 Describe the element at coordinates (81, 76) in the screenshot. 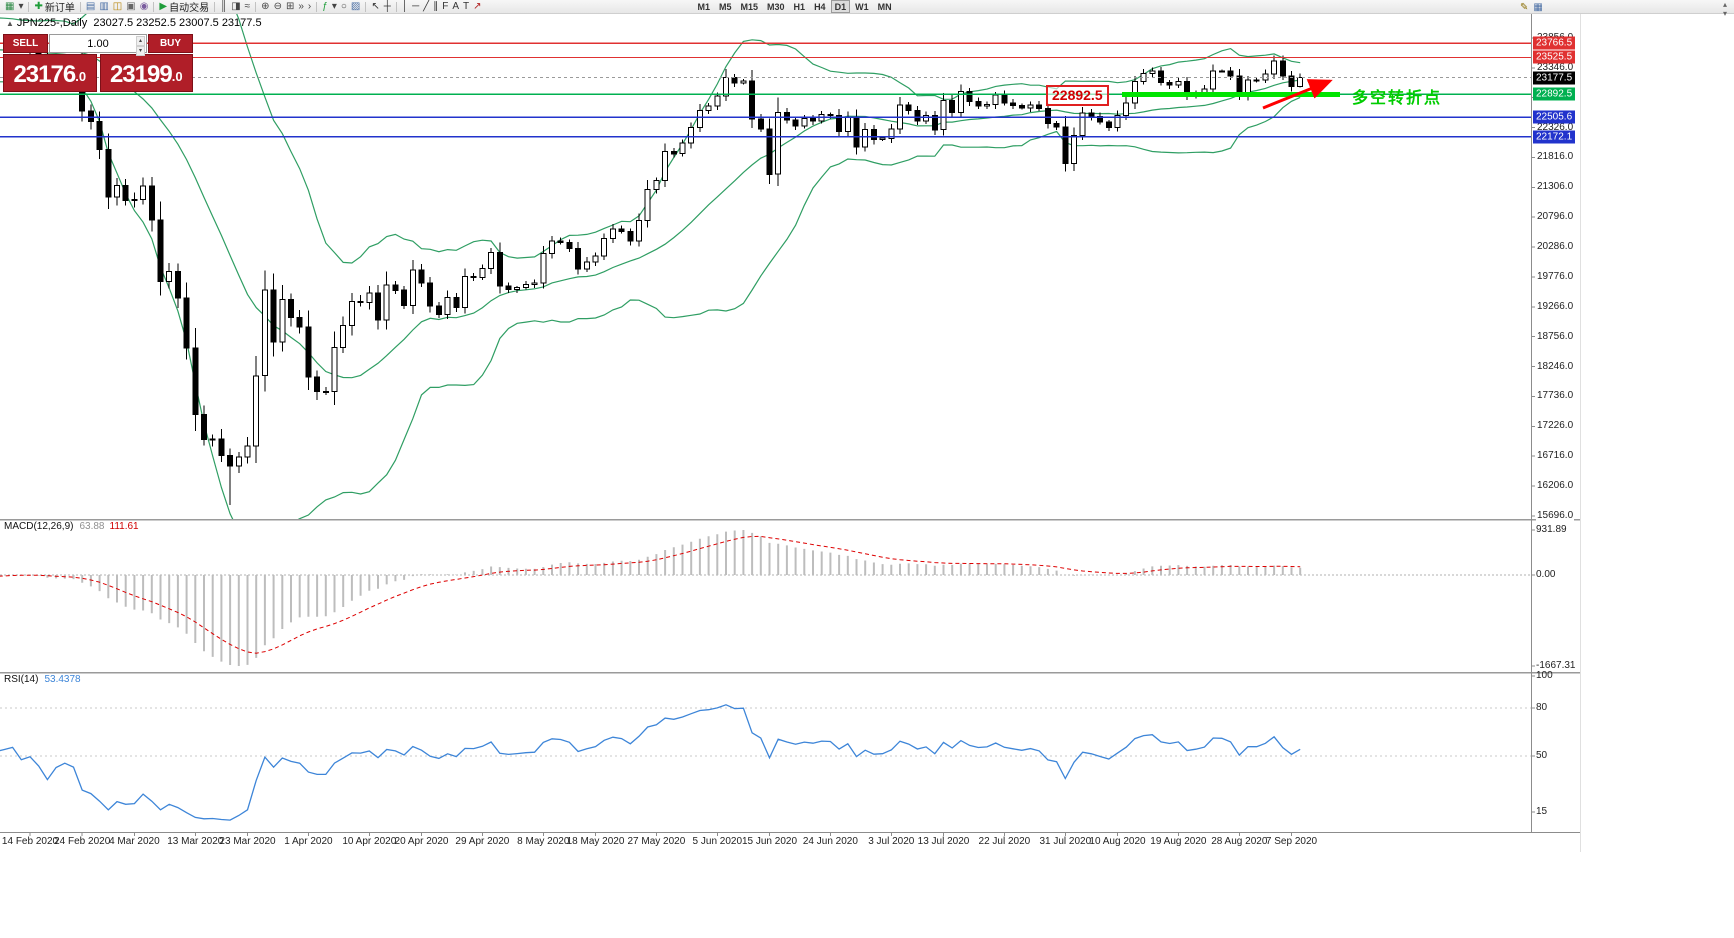

I see `bid-price-fraction: .0` at that location.